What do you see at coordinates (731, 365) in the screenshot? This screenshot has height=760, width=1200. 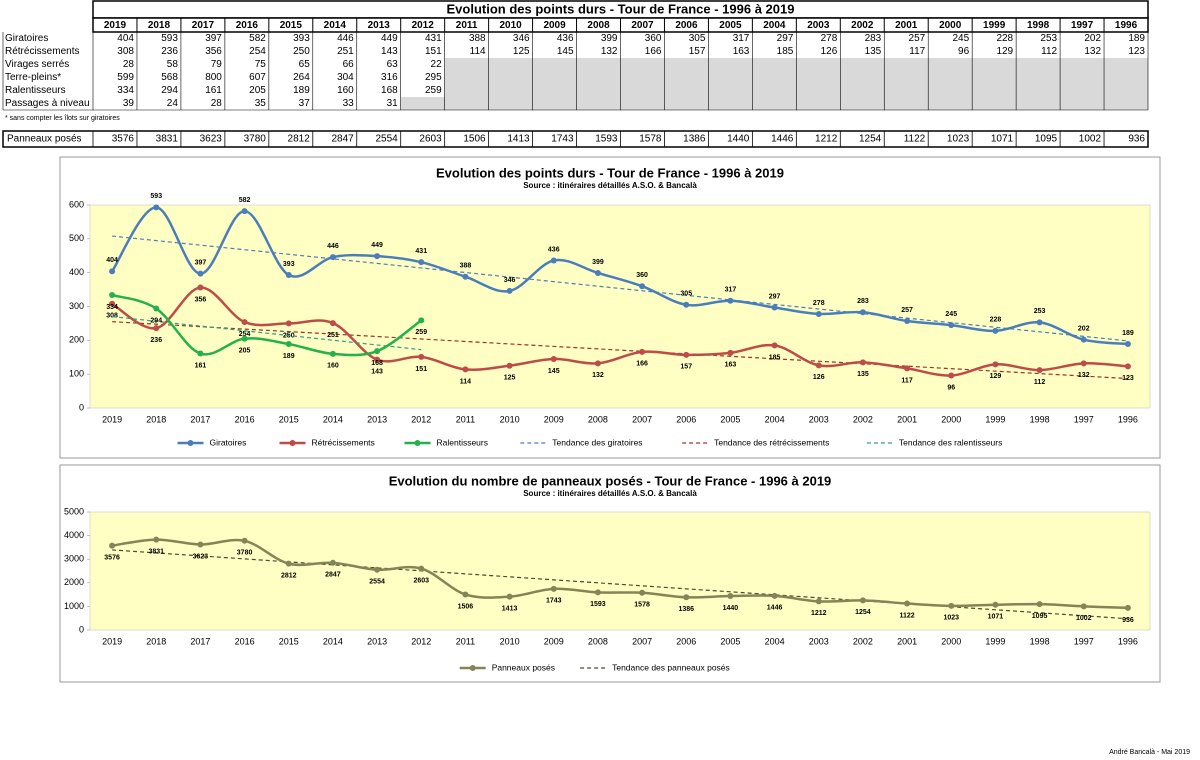 I see `data-label: 163` at bounding box center [731, 365].